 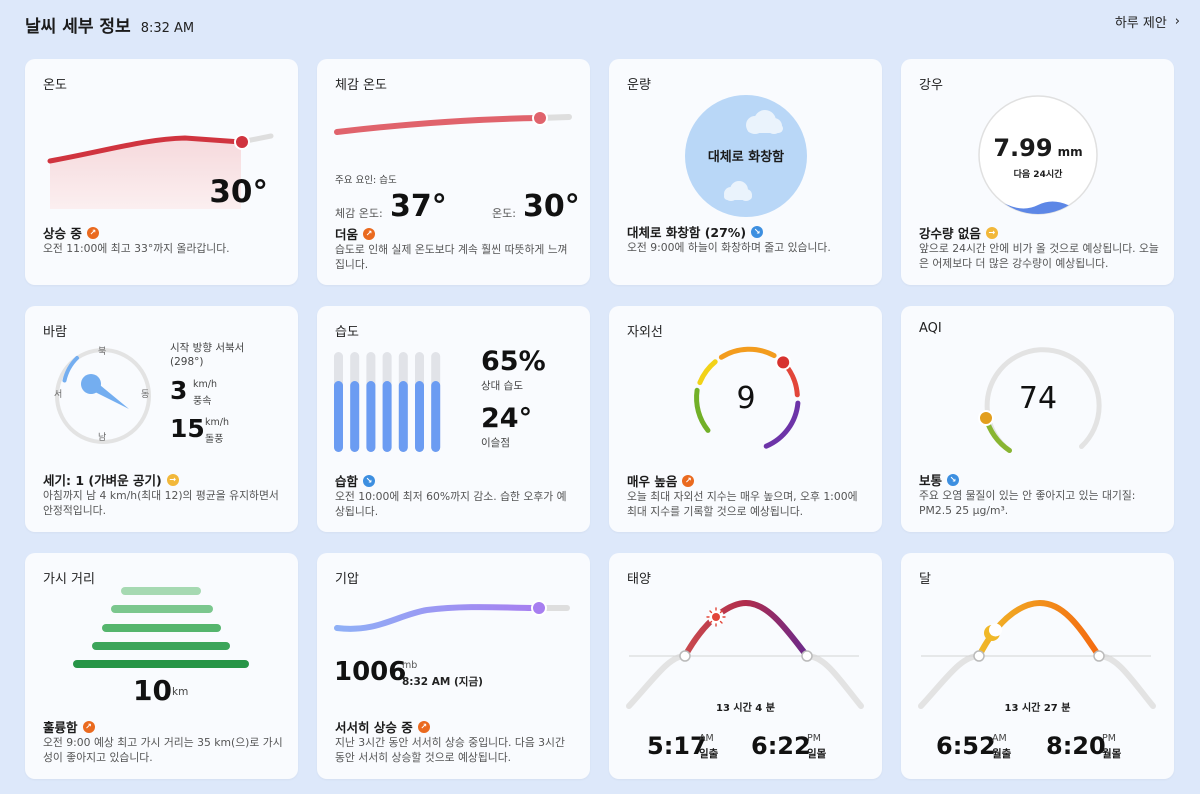 I want to click on precip-value-wrap: 7.99 mm, so click(x=1038, y=148).